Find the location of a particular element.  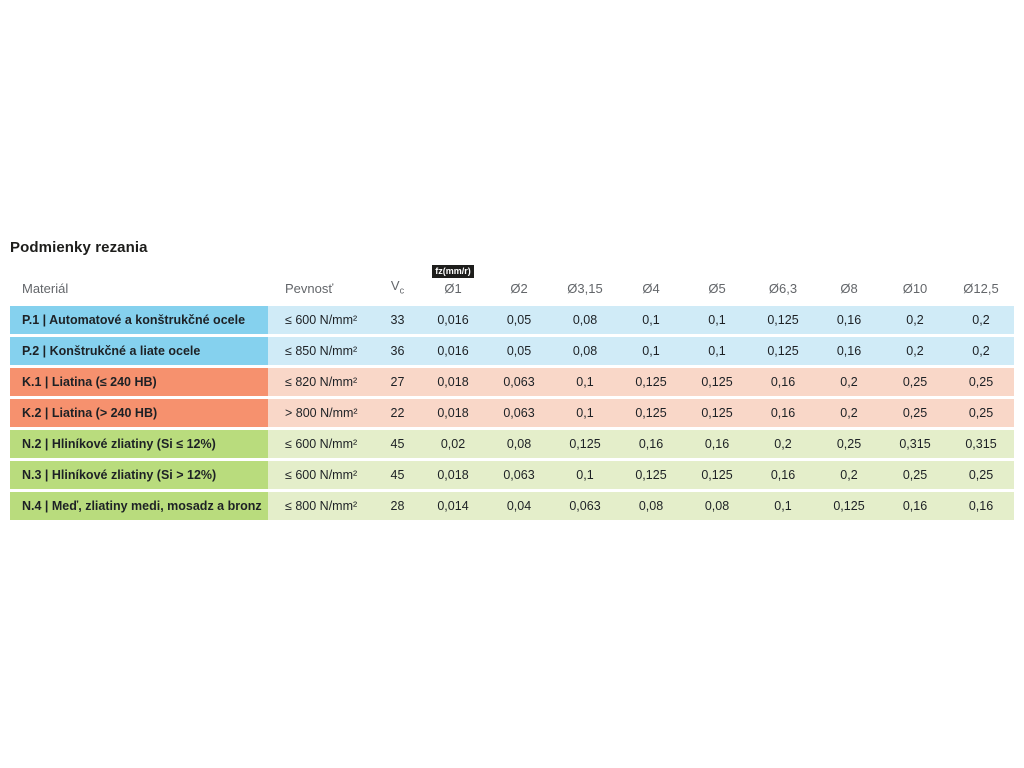

material-cell: P.2 | Konštrukčné a liate ocele is located at coordinates (139, 351).